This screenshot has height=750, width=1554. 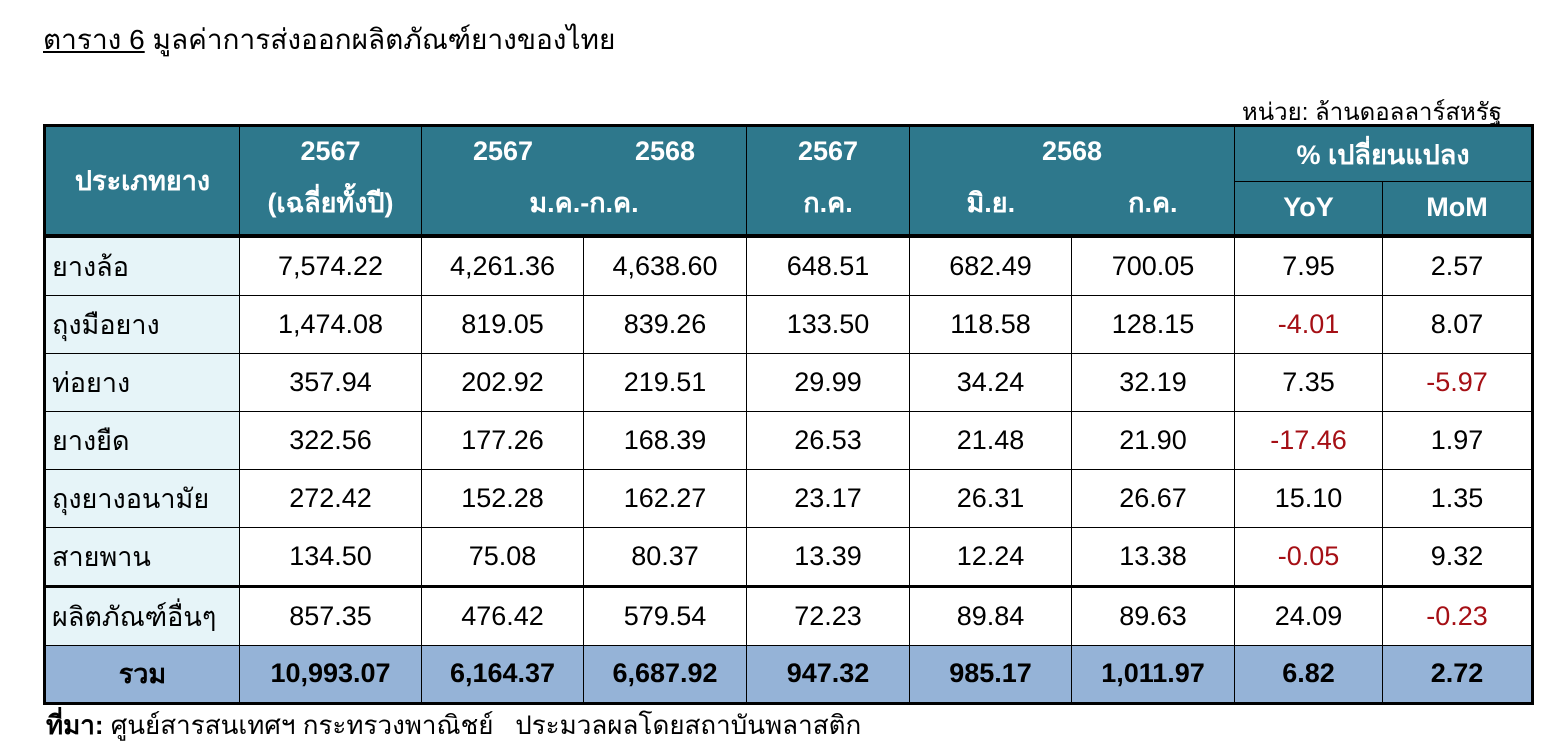 What do you see at coordinates (502, 498) in the screenshot?
I see `value-cell: 152.28` at bounding box center [502, 498].